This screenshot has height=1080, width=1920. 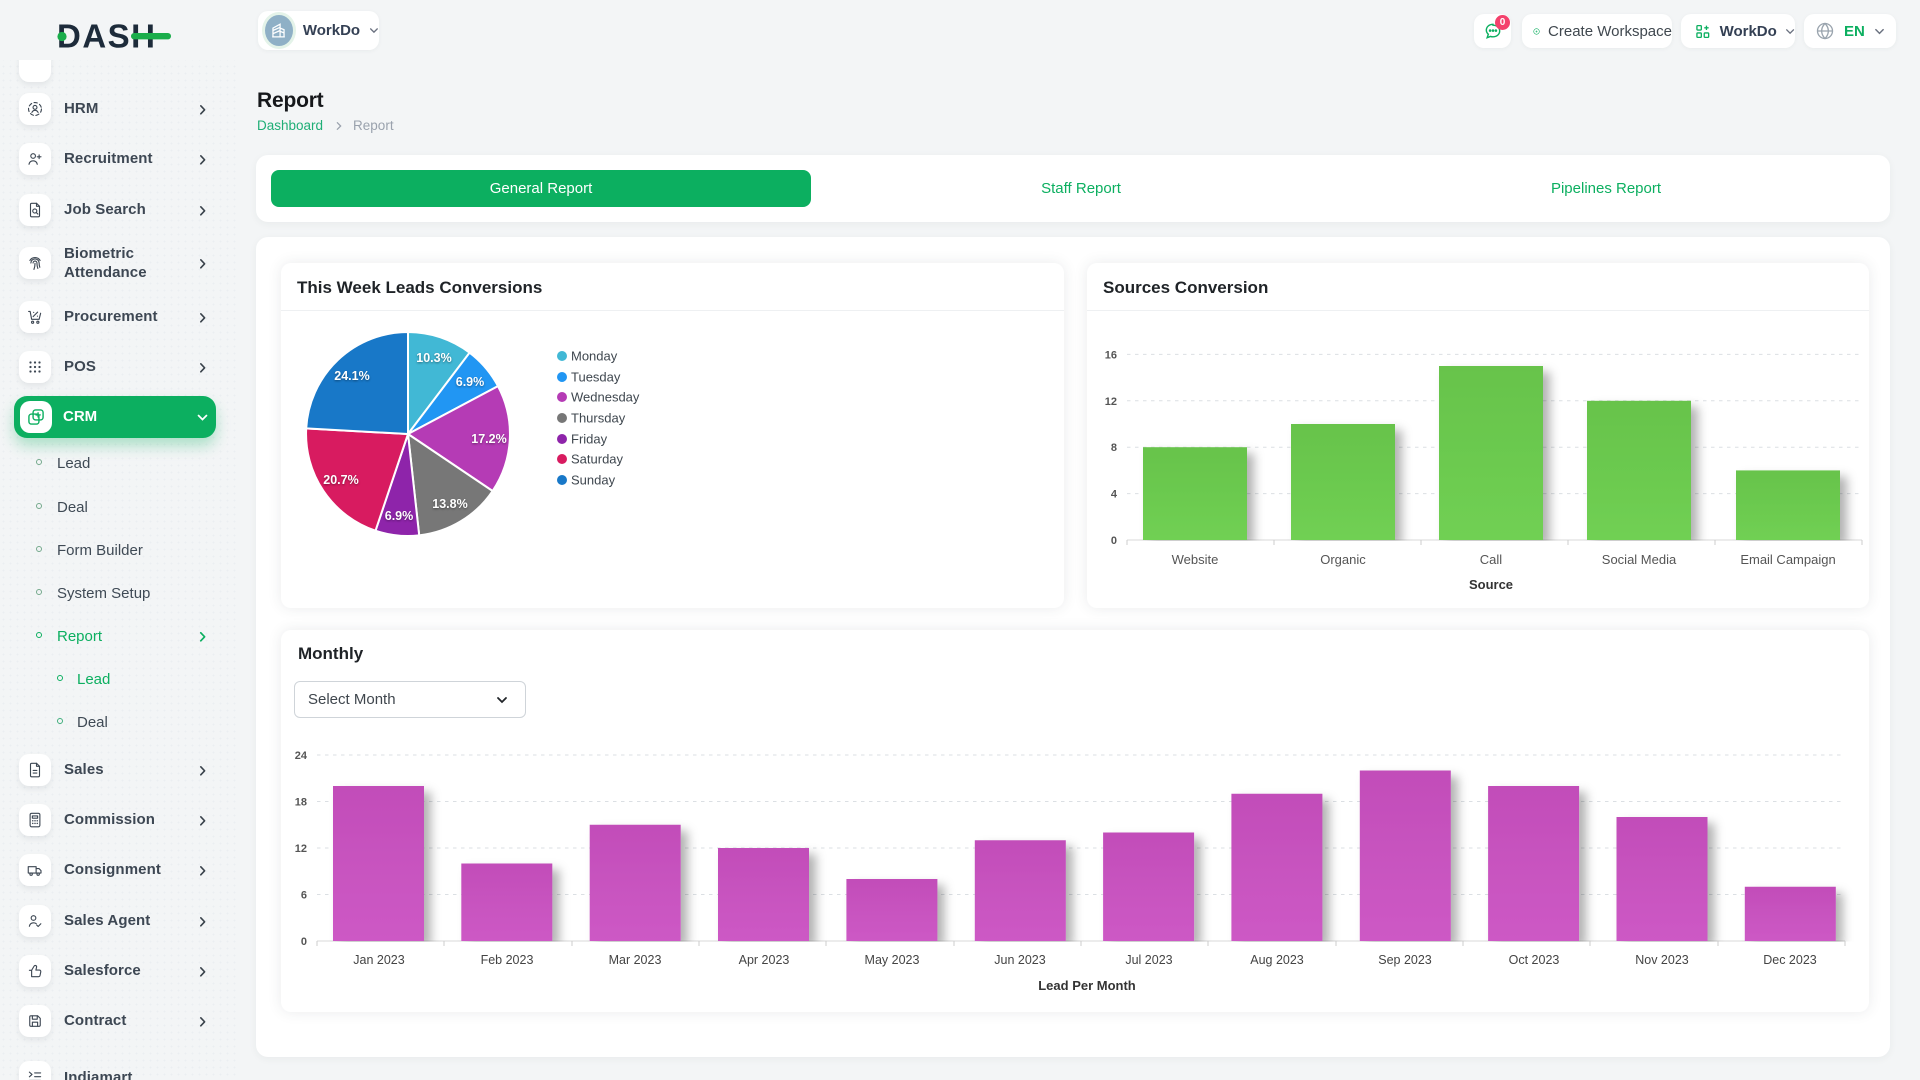 I want to click on svg-text: Nov 2023, so click(x=1662, y=960).